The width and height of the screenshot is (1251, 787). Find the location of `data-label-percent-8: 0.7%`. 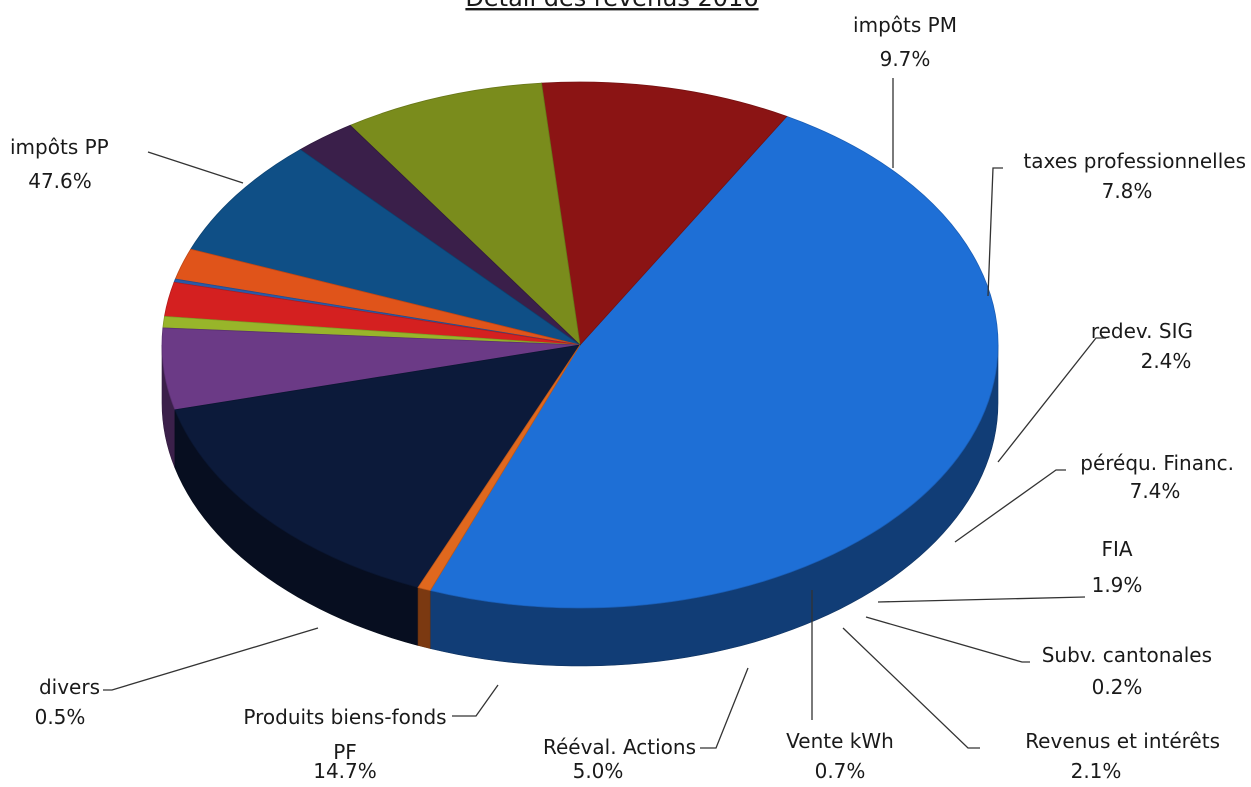

data-label-percent-8: 0.7% is located at coordinates (840, 771).